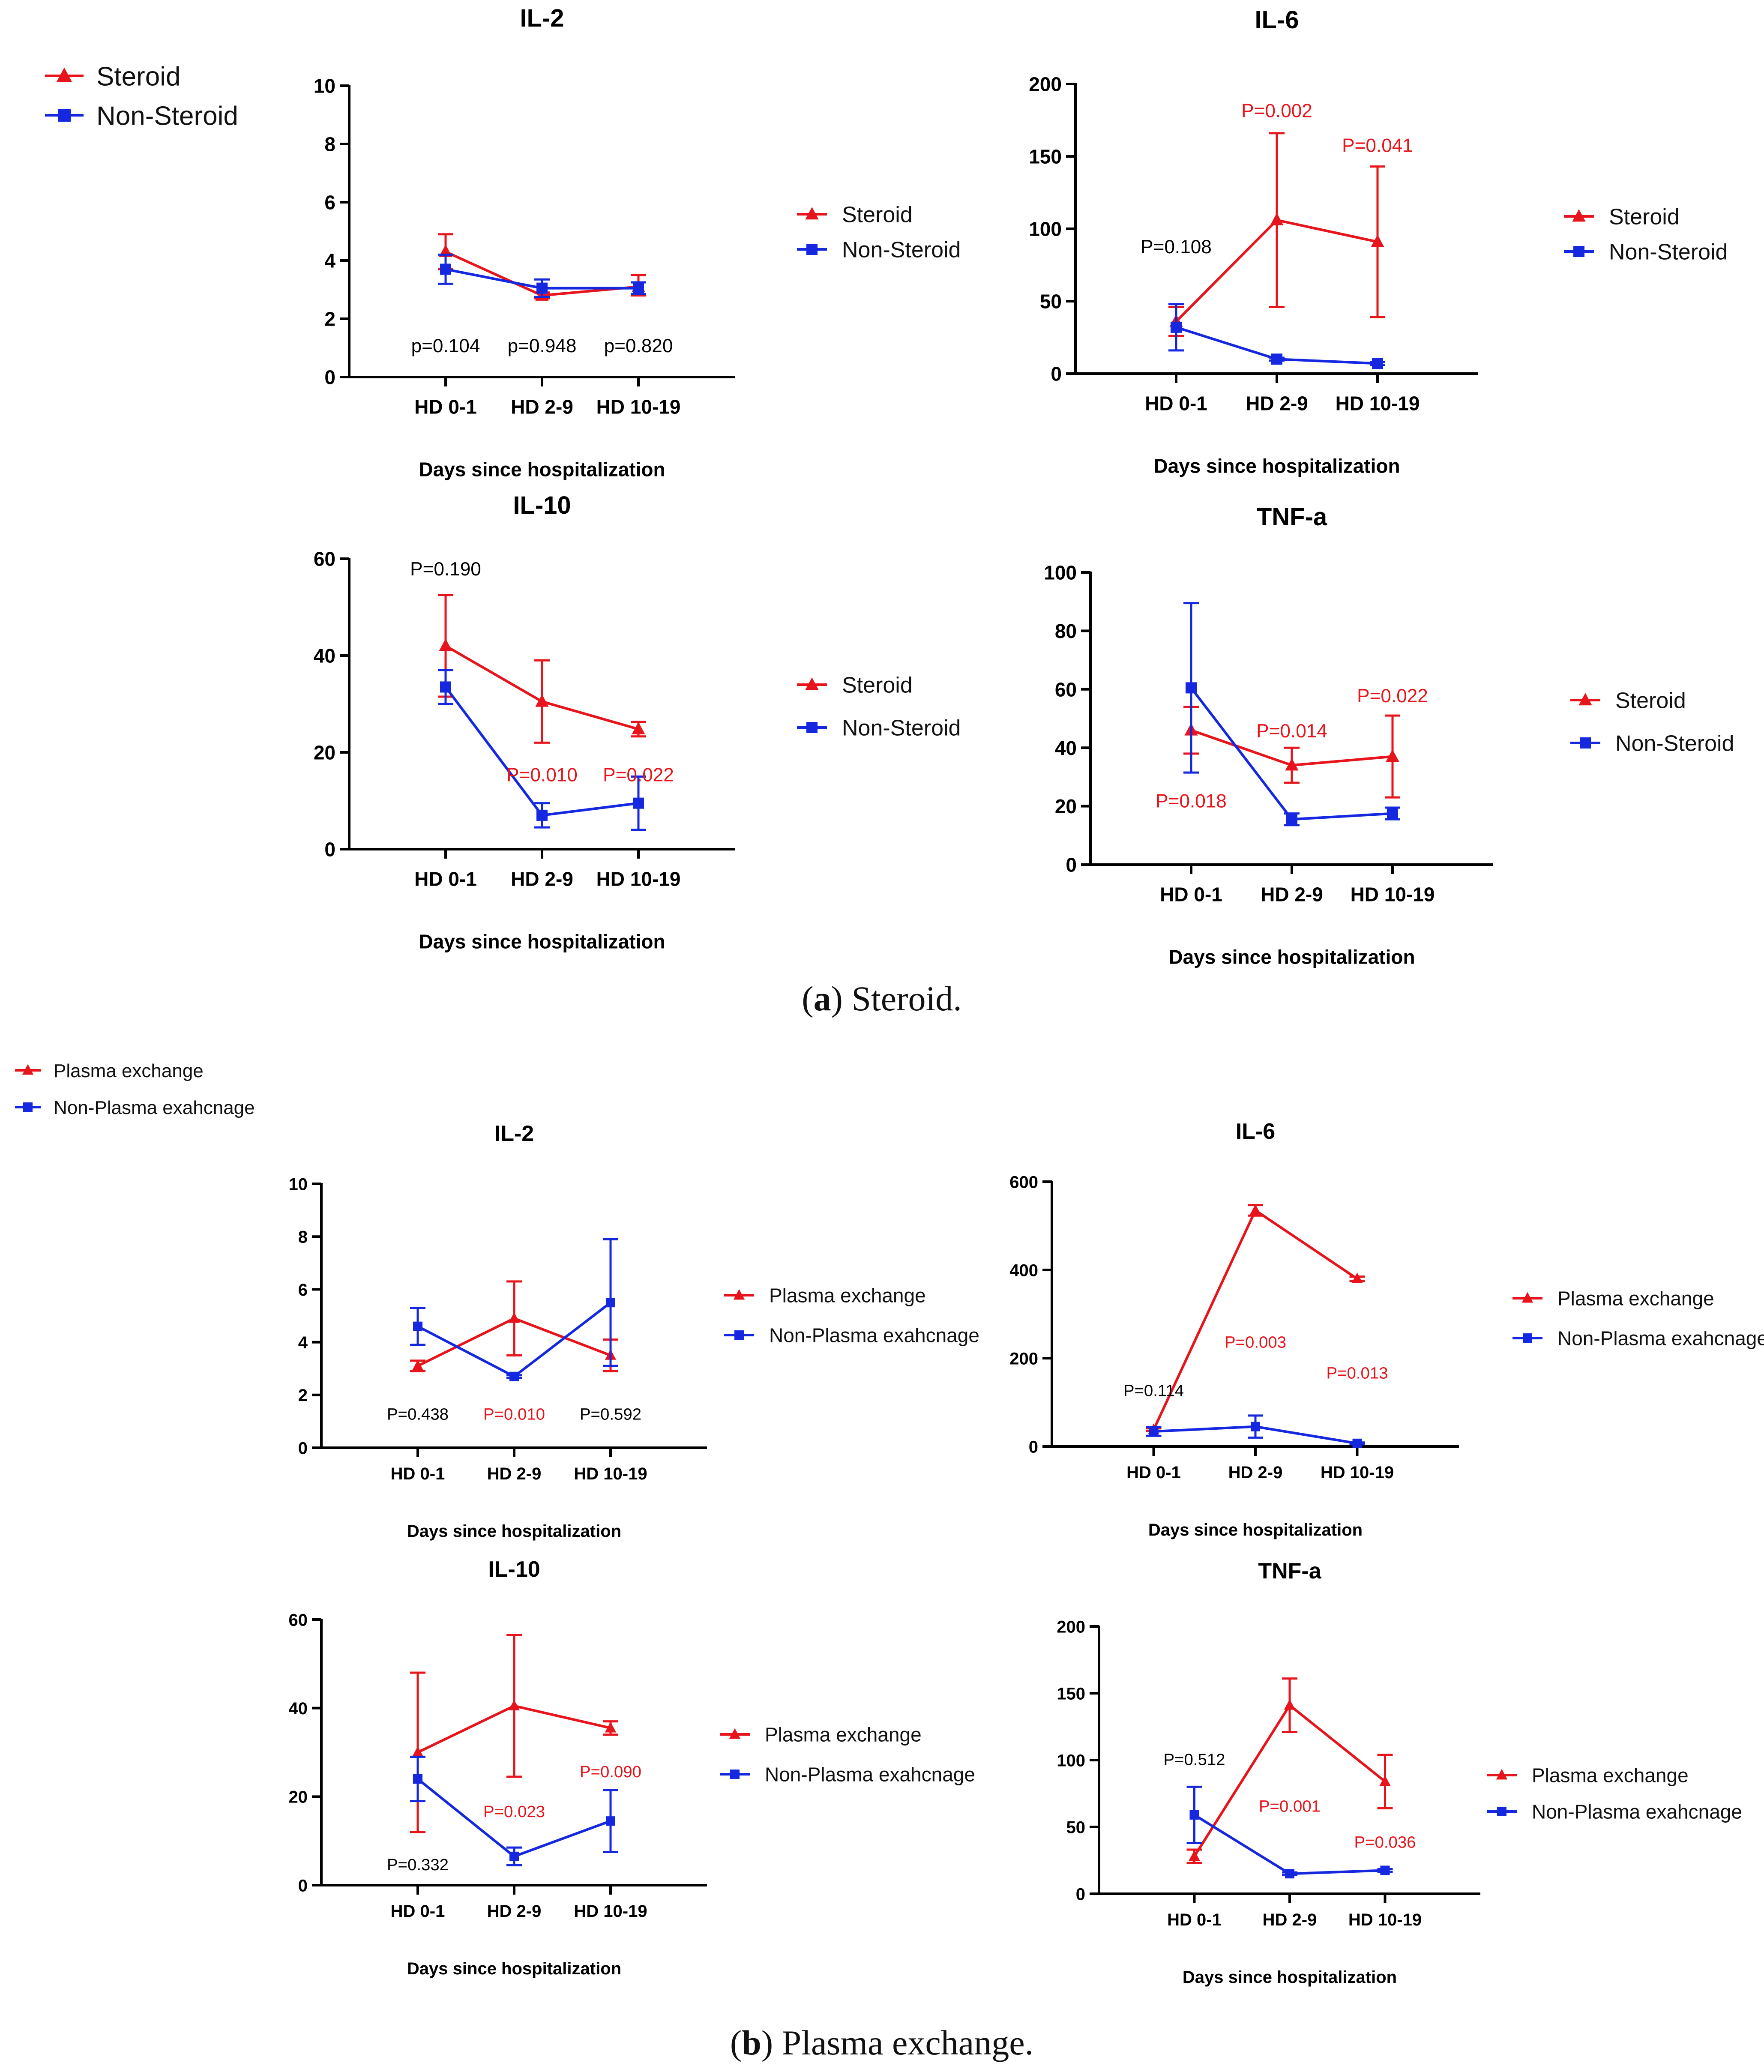  What do you see at coordinates (610, 1772) in the screenshot?
I see `p-value-label: P=0.090` at bounding box center [610, 1772].